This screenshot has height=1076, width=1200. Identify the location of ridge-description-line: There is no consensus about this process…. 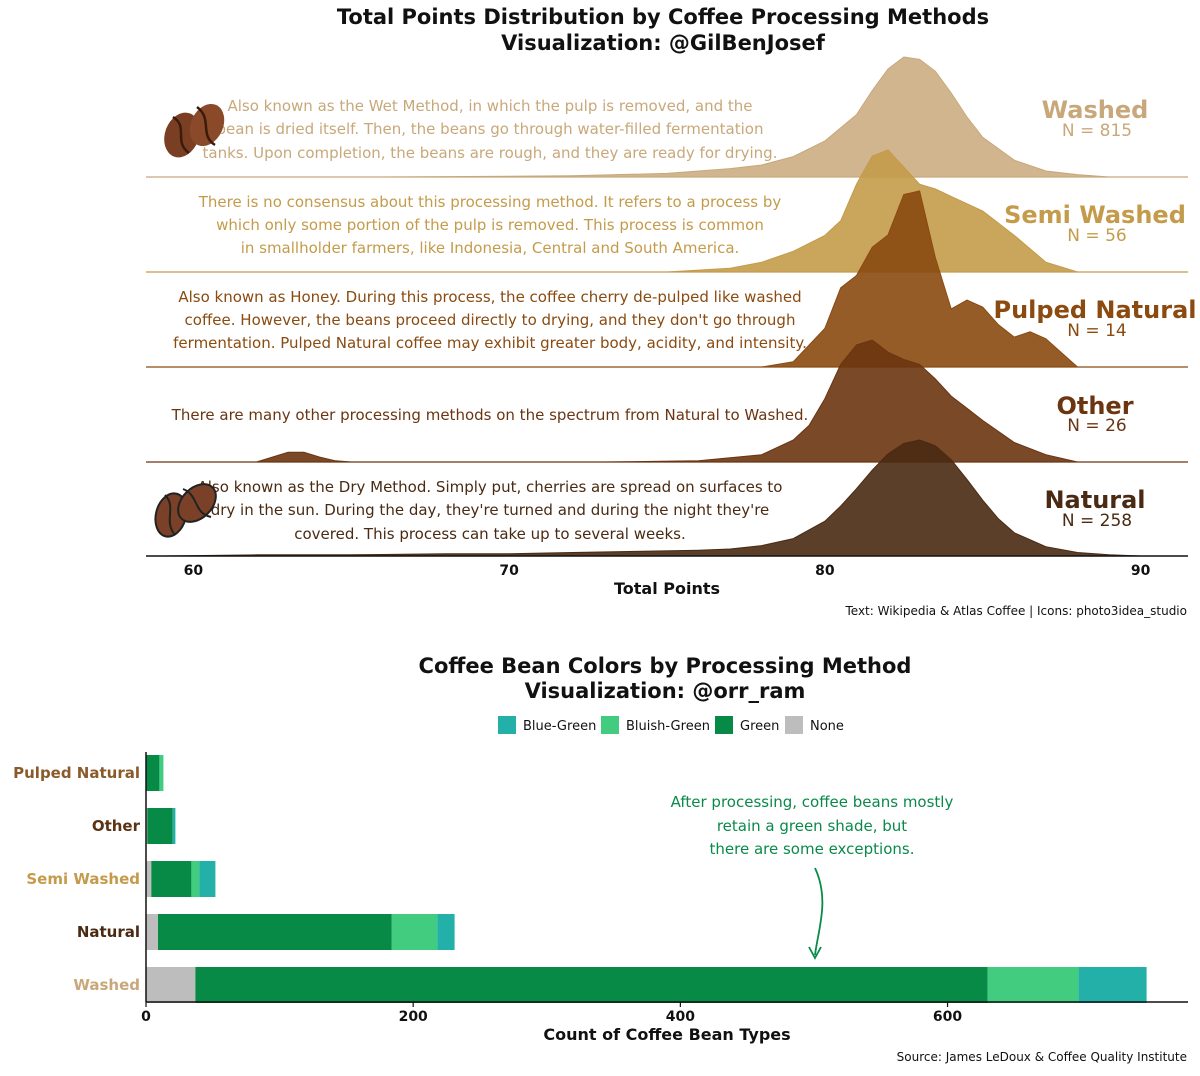
(490, 202).